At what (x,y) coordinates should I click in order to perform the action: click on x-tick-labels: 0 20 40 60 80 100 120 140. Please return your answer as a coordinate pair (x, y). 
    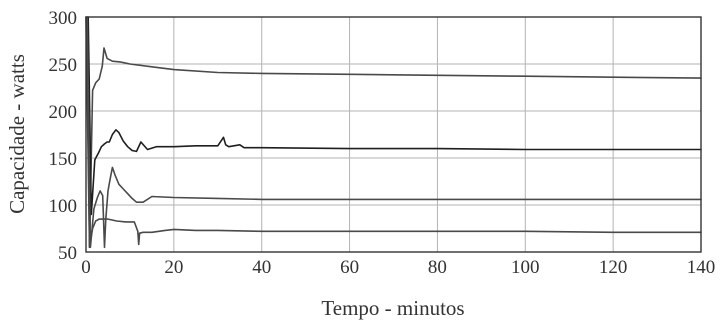
    Looking at the image, I should click on (398, 267).